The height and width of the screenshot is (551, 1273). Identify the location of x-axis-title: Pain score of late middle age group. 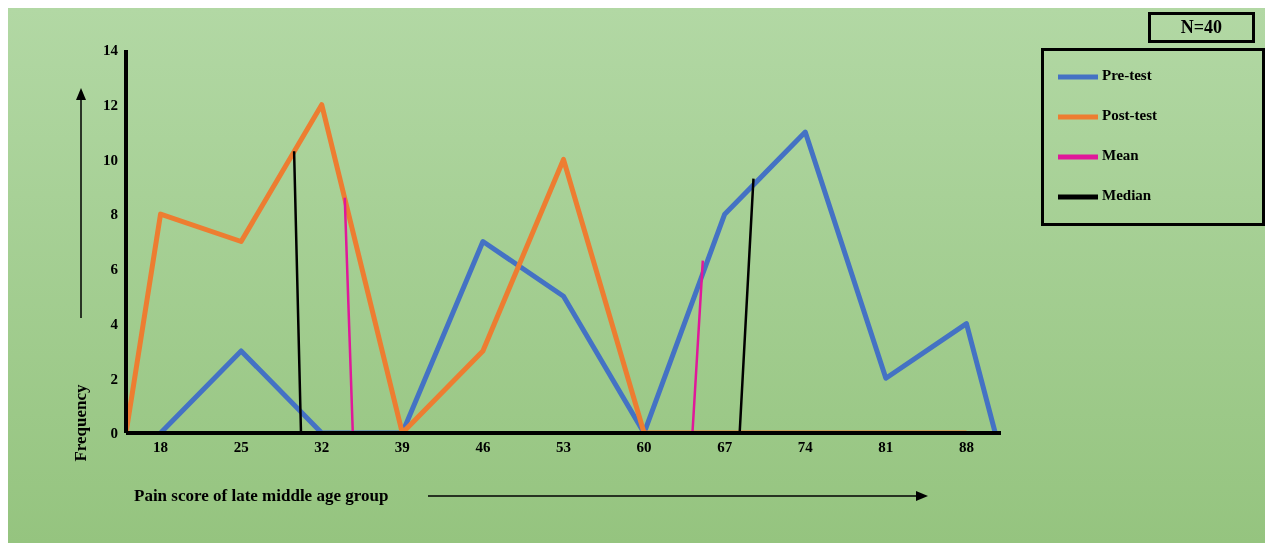
(261, 496).